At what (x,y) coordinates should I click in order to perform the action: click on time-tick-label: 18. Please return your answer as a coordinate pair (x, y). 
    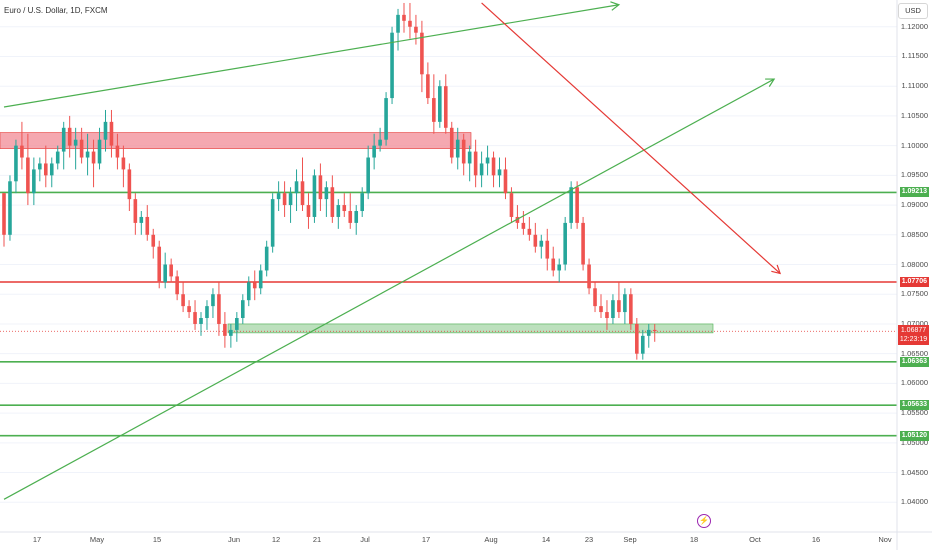
    Looking at the image, I should click on (694, 539).